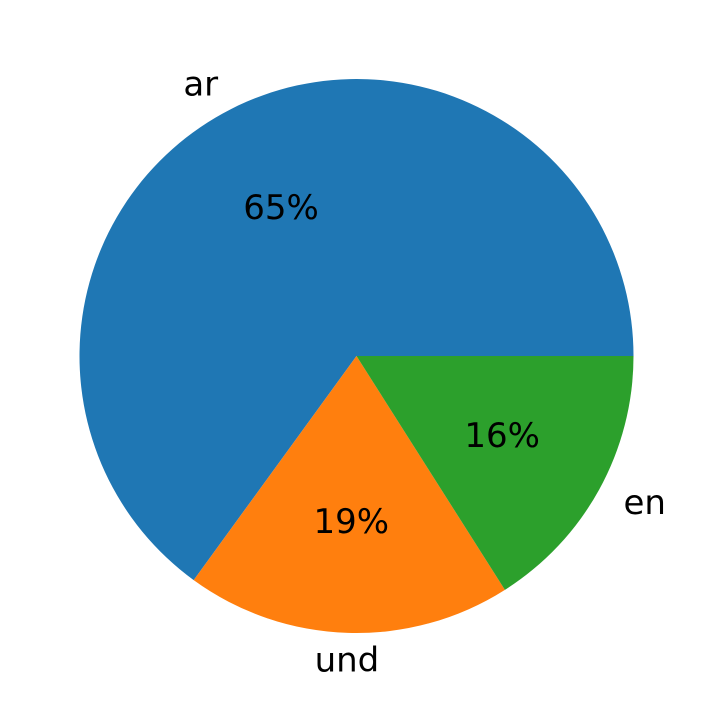  I want to click on slice-percent-ar: 65%, so click(281, 208).